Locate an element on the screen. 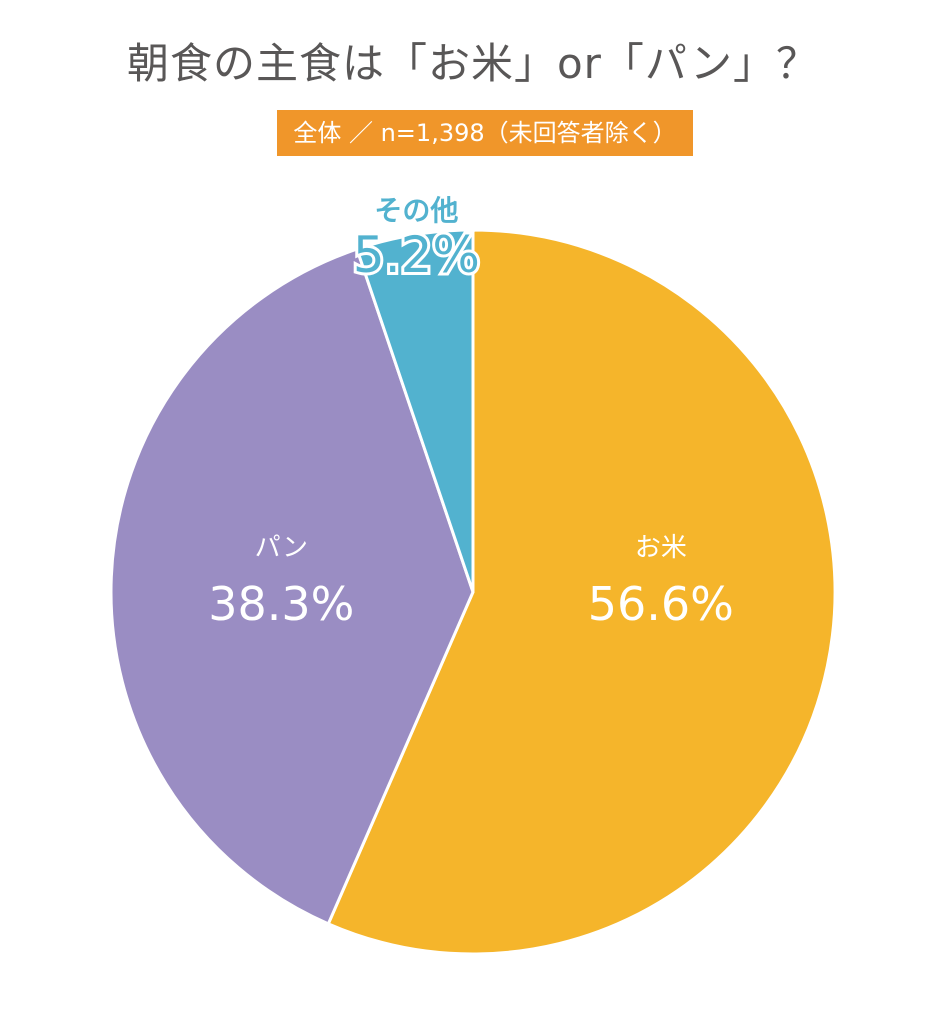 This screenshot has width=946, height=1024. slice-label-1: お米 is located at coordinates (661, 548).